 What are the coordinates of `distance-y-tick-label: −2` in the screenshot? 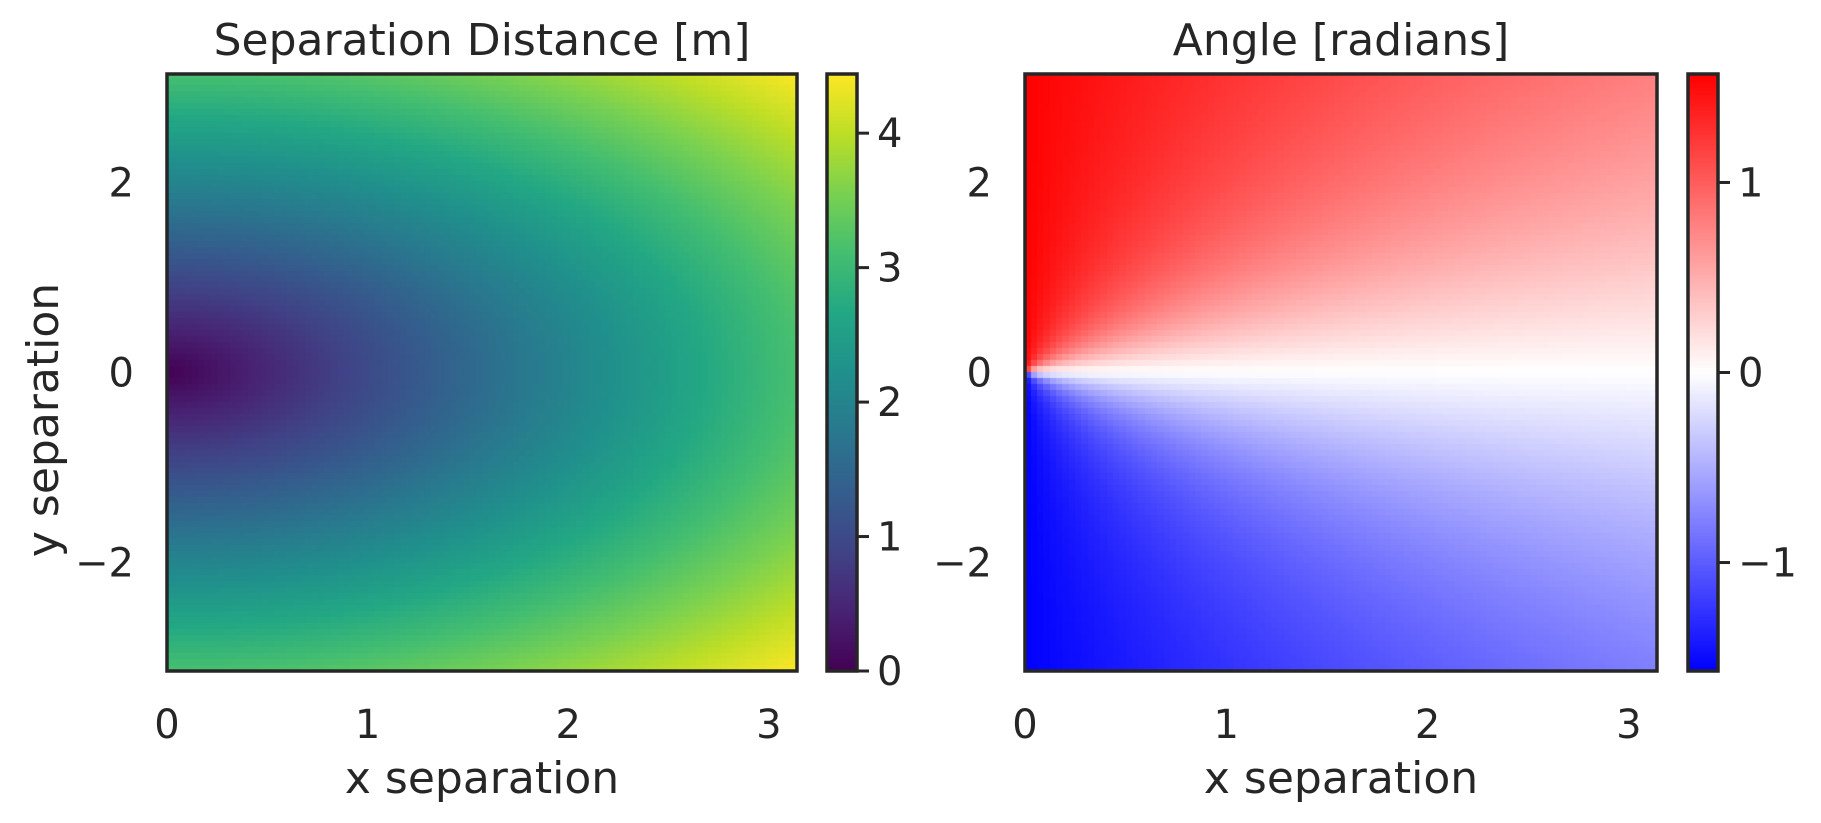 It's located at (104, 564).